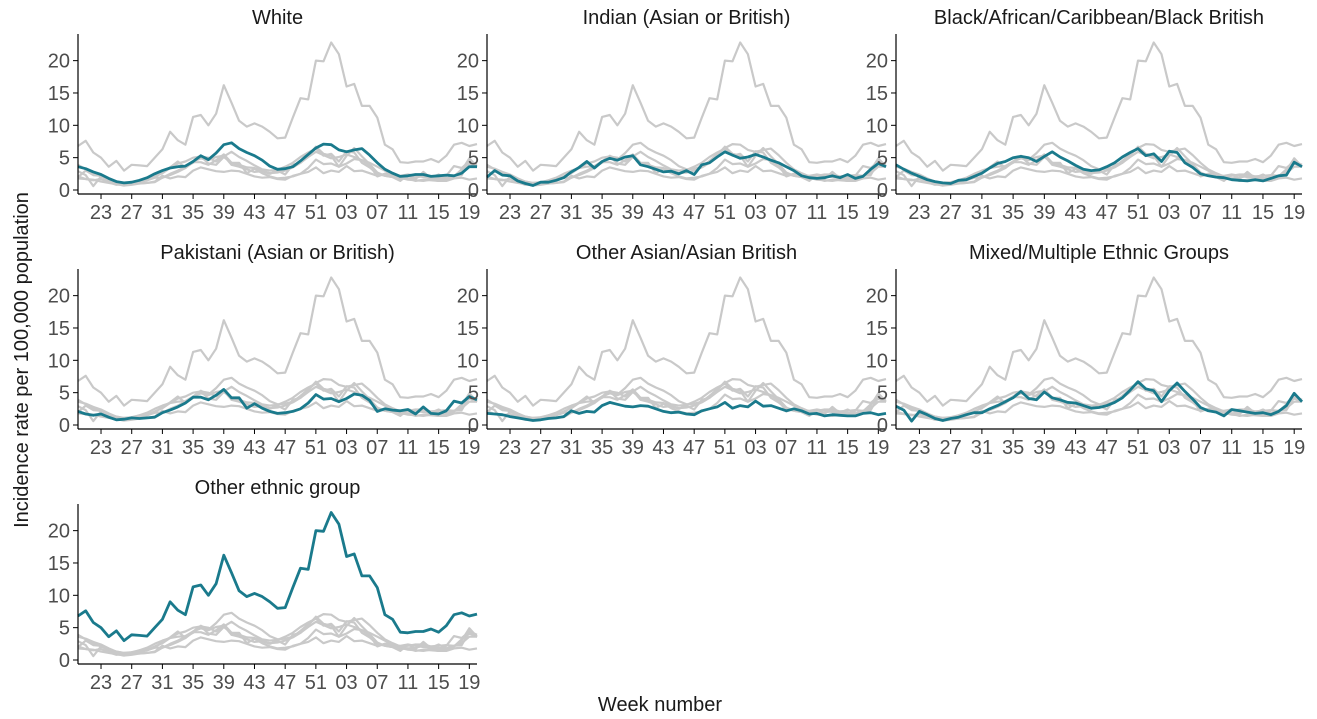 The width and height of the screenshot is (1317, 719). I want to click on panel-title: Black/African/Caribbean/Black British, so click(1099, 18).